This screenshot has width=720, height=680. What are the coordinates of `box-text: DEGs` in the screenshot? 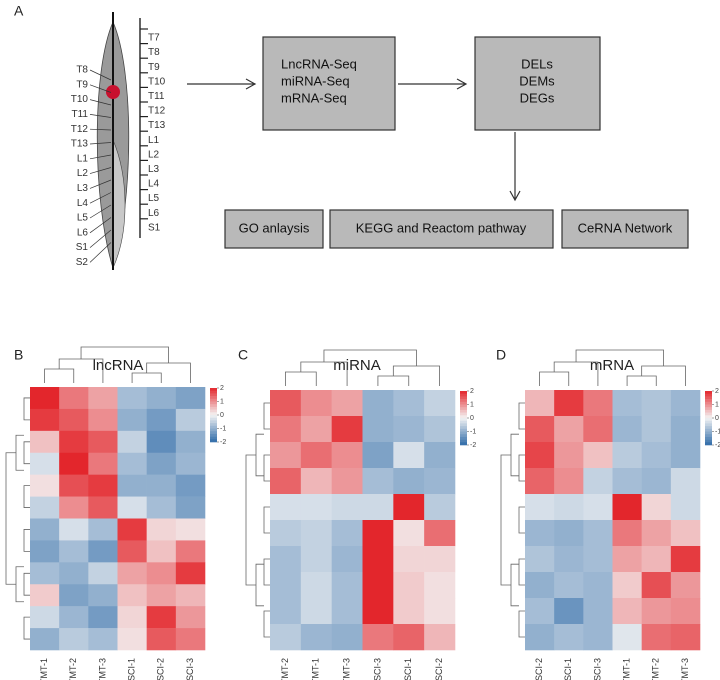 It's located at (537, 97).